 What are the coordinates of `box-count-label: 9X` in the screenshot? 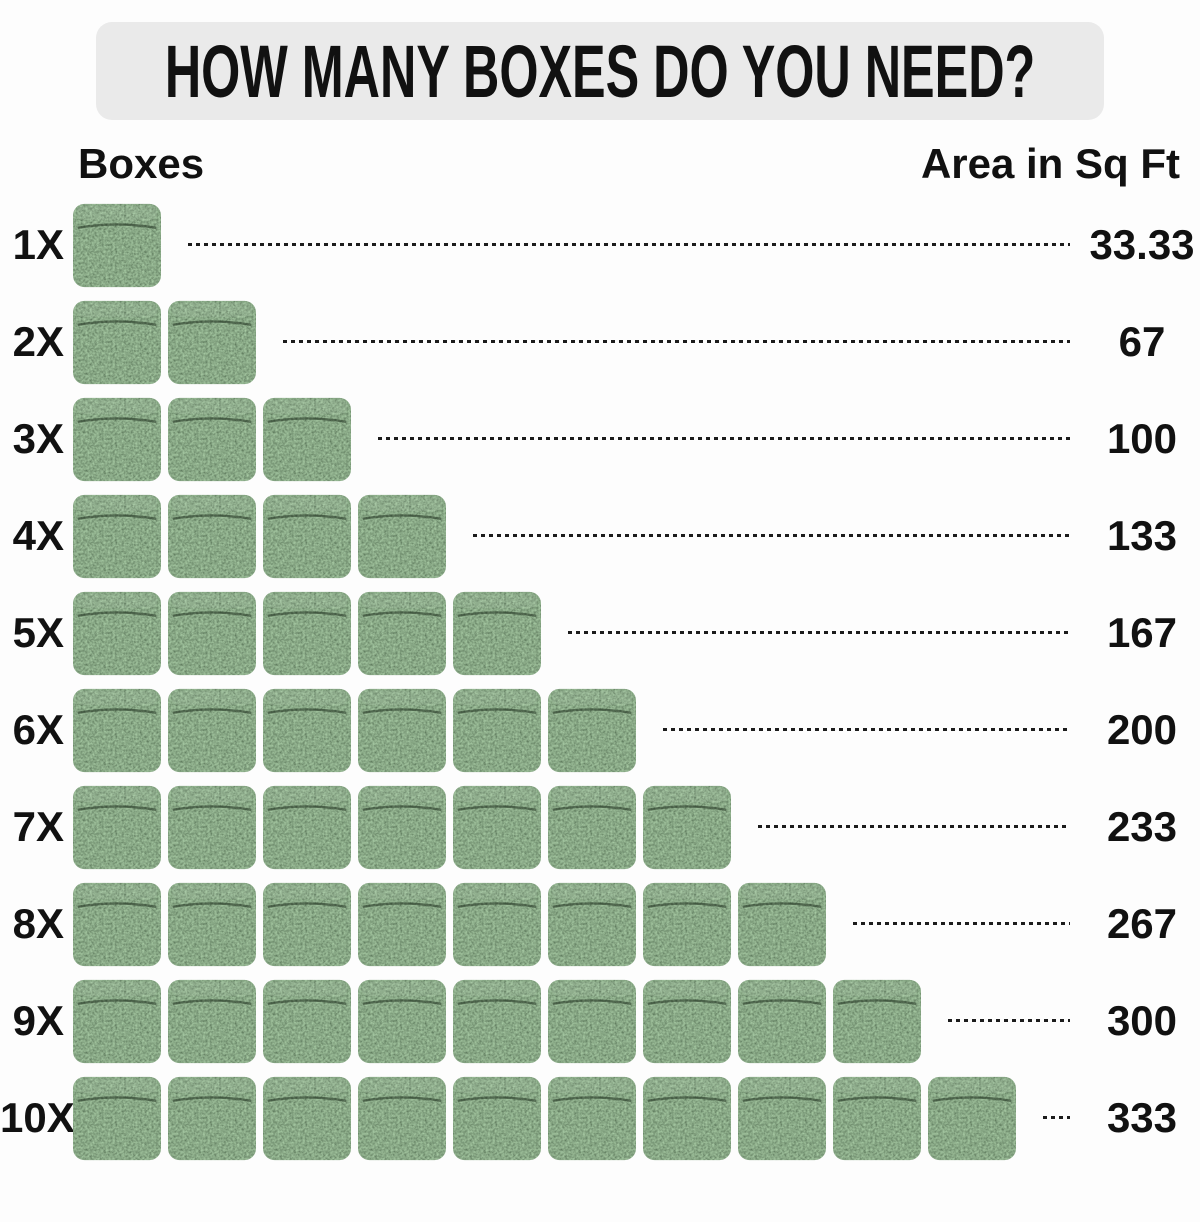 It's located at (38, 1020).